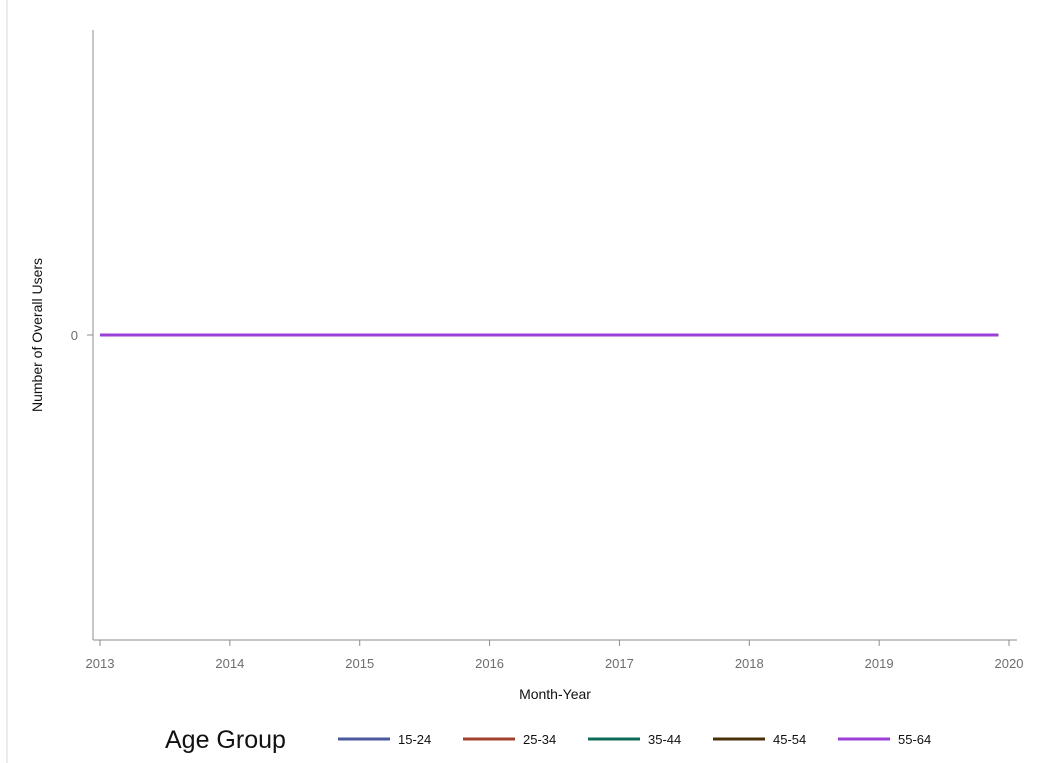  What do you see at coordinates (100, 663) in the screenshot?
I see `x-tick-label: 2013` at bounding box center [100, 663].